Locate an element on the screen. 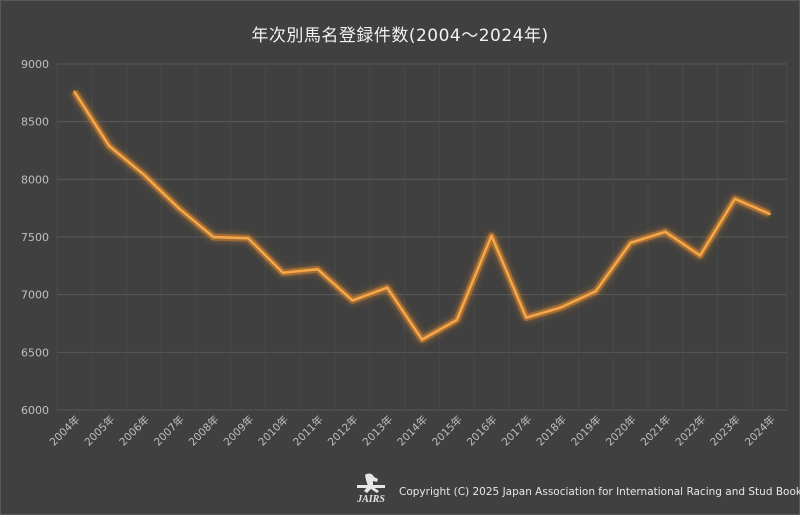 The image size is (800, 515). x-tick-label: 2013年 is located at coordinates (378, 431).